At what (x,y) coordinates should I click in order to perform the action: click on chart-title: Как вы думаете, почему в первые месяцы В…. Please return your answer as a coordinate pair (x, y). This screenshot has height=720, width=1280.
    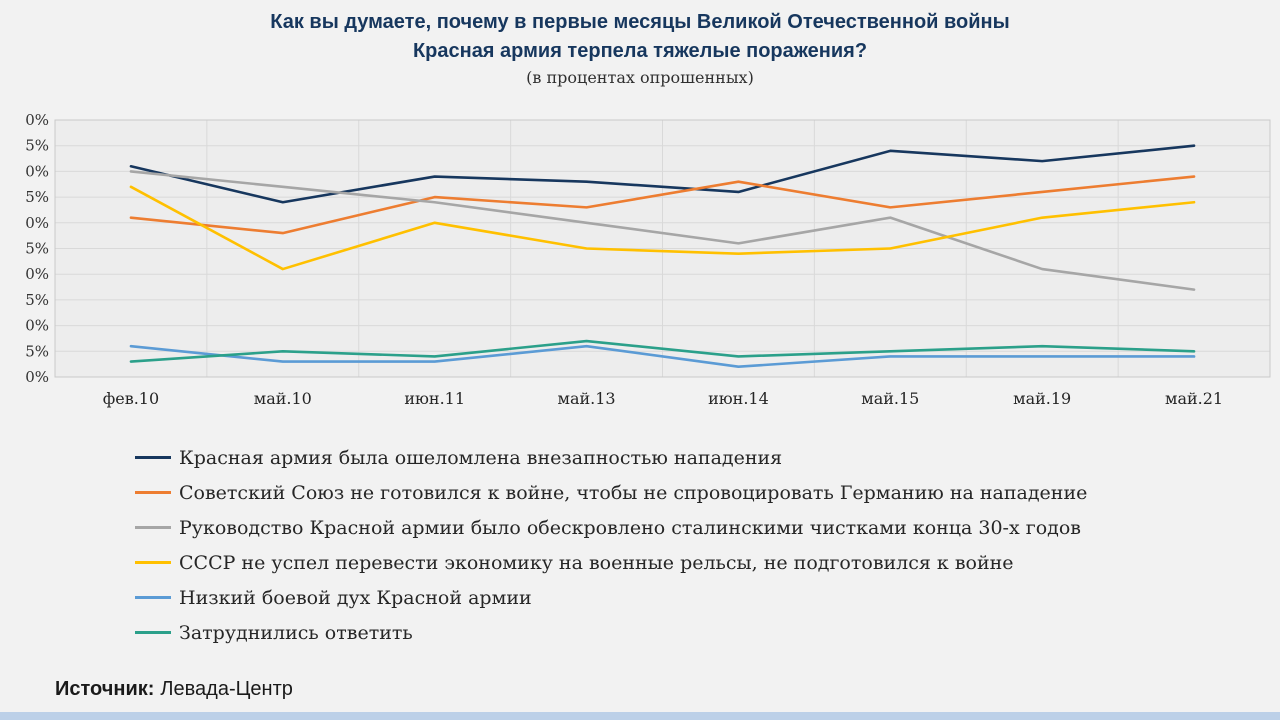
    Looking at the image, I should click on (640, 37).